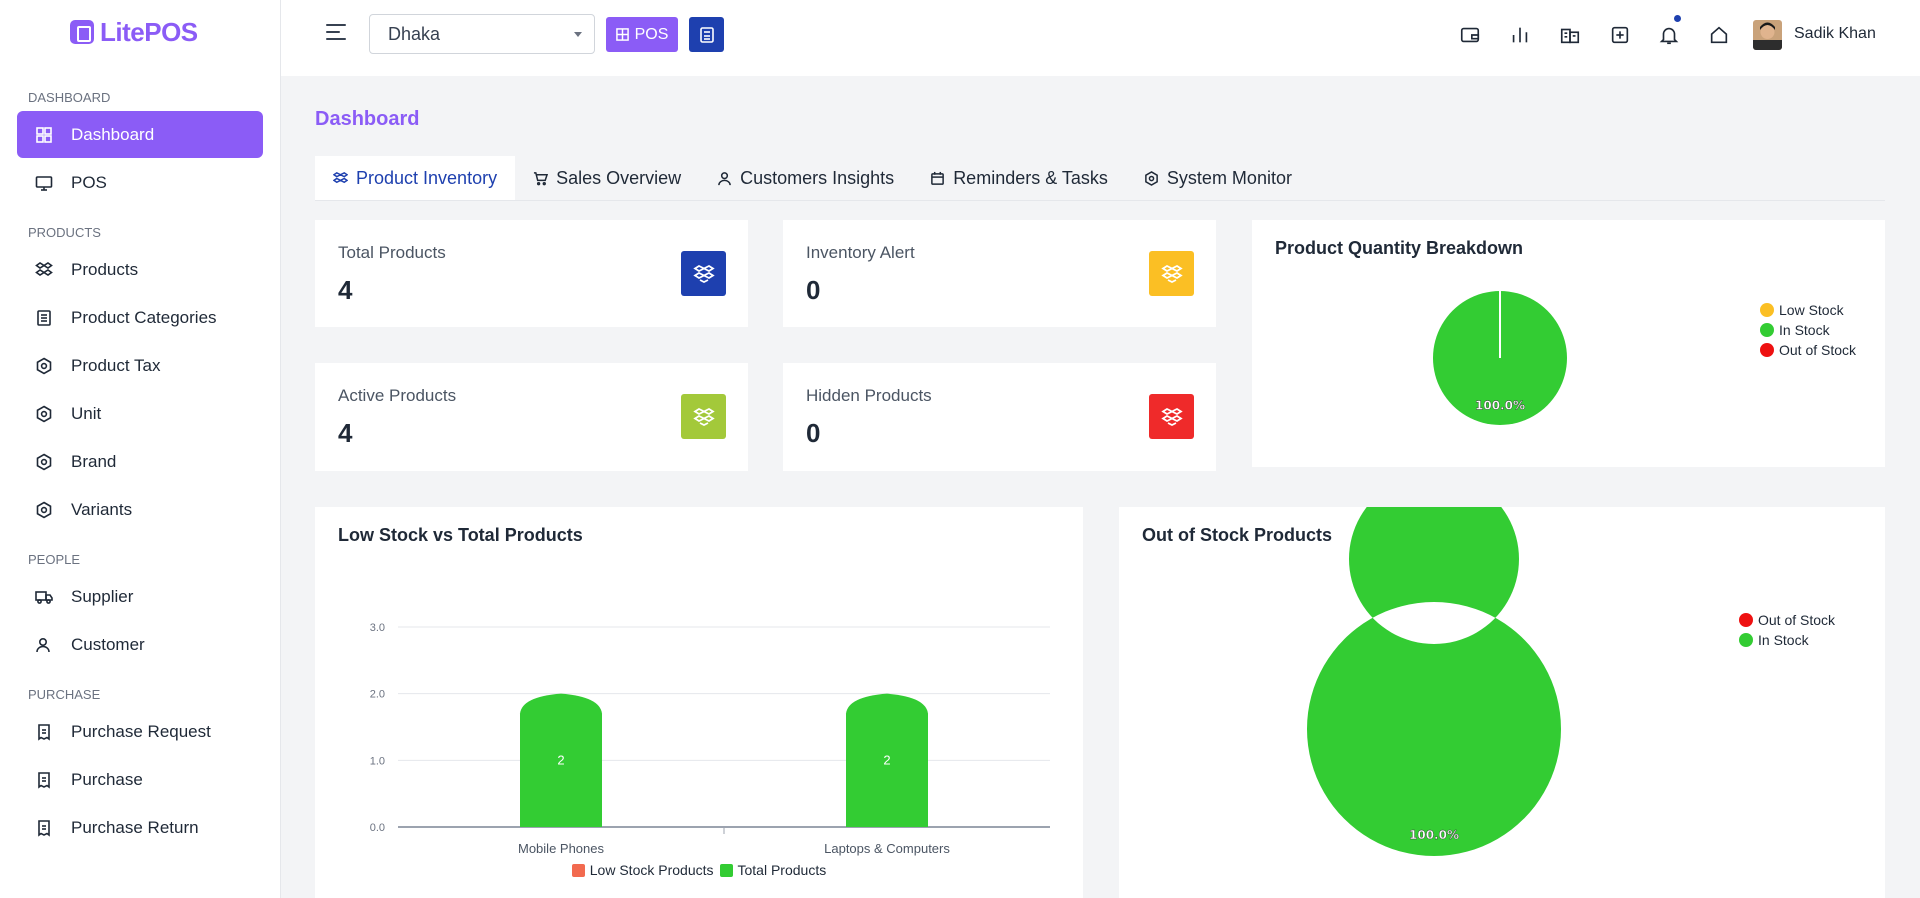  I want to click on tab-reminders-tasks: Reminders & Tasks, so click(1019, 178).